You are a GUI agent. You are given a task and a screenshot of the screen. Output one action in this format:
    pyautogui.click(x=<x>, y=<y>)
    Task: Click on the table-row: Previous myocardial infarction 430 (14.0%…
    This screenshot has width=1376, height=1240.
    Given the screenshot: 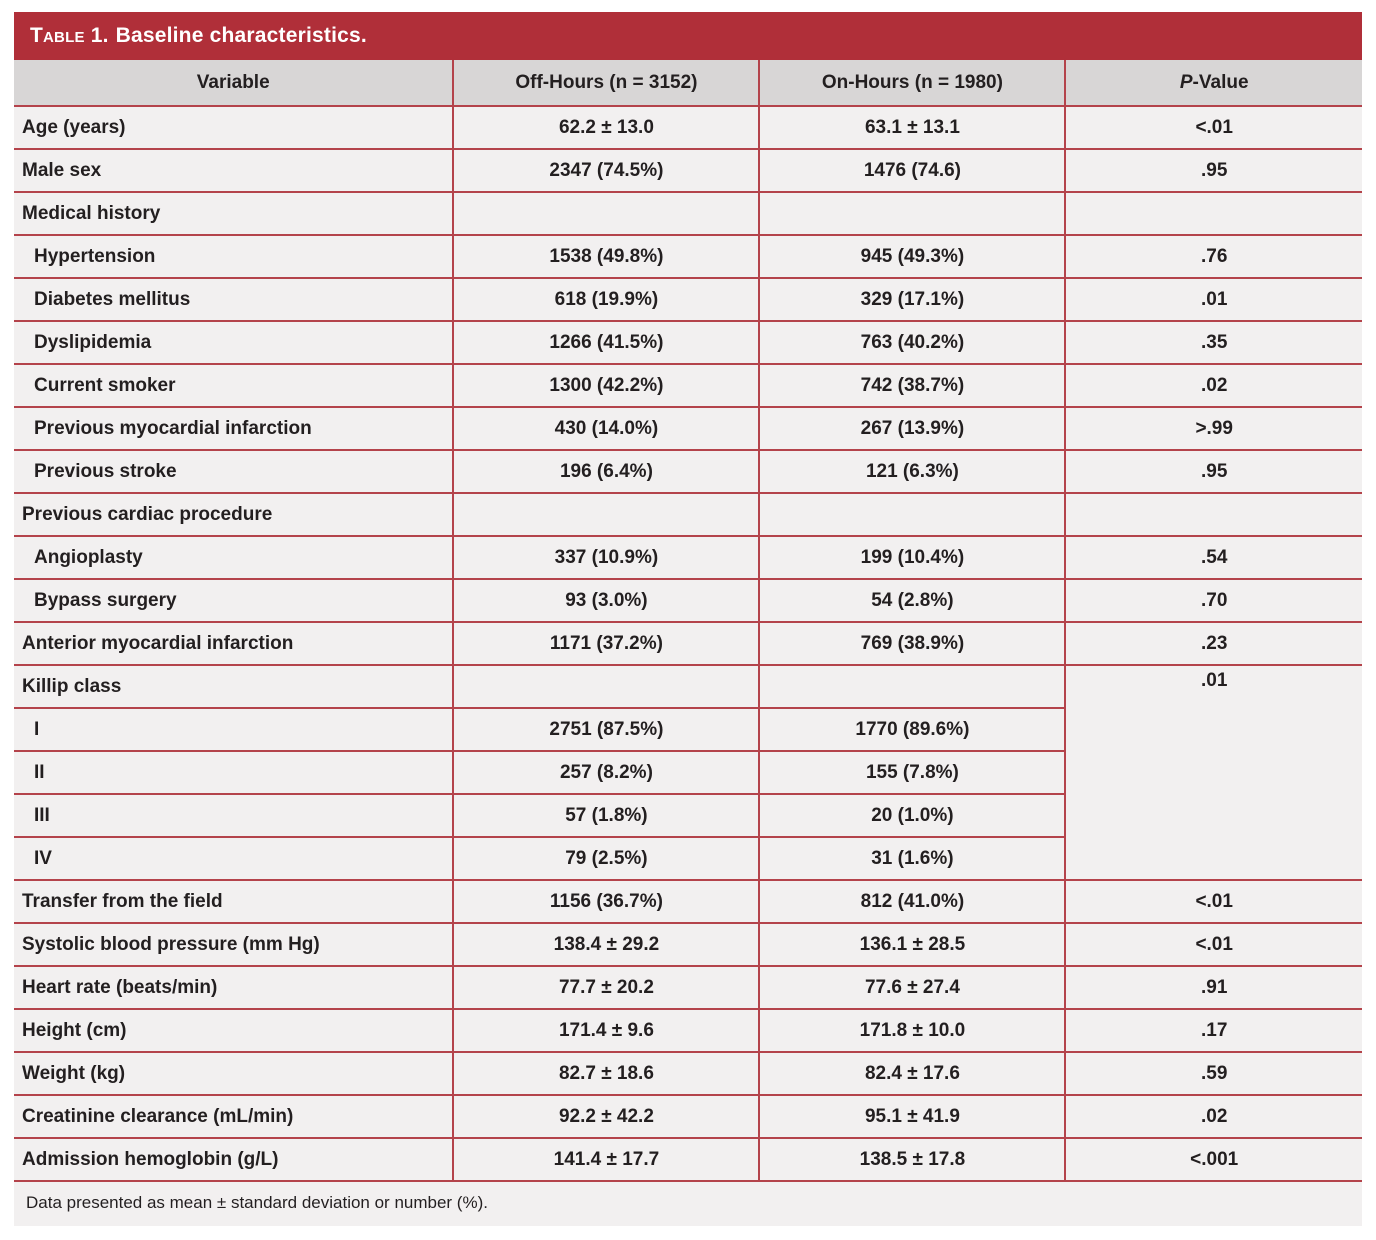 What is the action you would take?
    pyautogui.click(x=688, y=428)
    